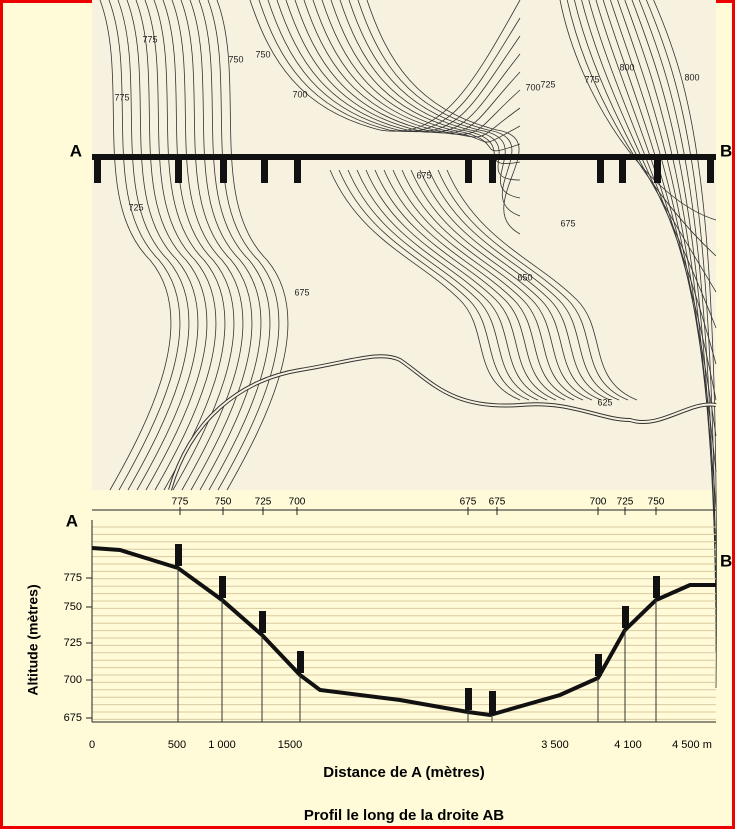 Image resolution: width=735 pixels, height=829 pixels. I want to click on contour-label: 625, so click(604, 402).